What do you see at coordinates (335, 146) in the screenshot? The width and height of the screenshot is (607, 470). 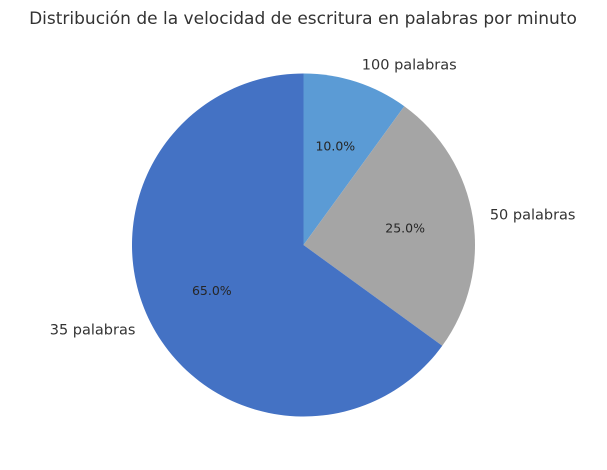 I see `pct-label-100-palabras: 10.0%` at bounding box center [335, 146].